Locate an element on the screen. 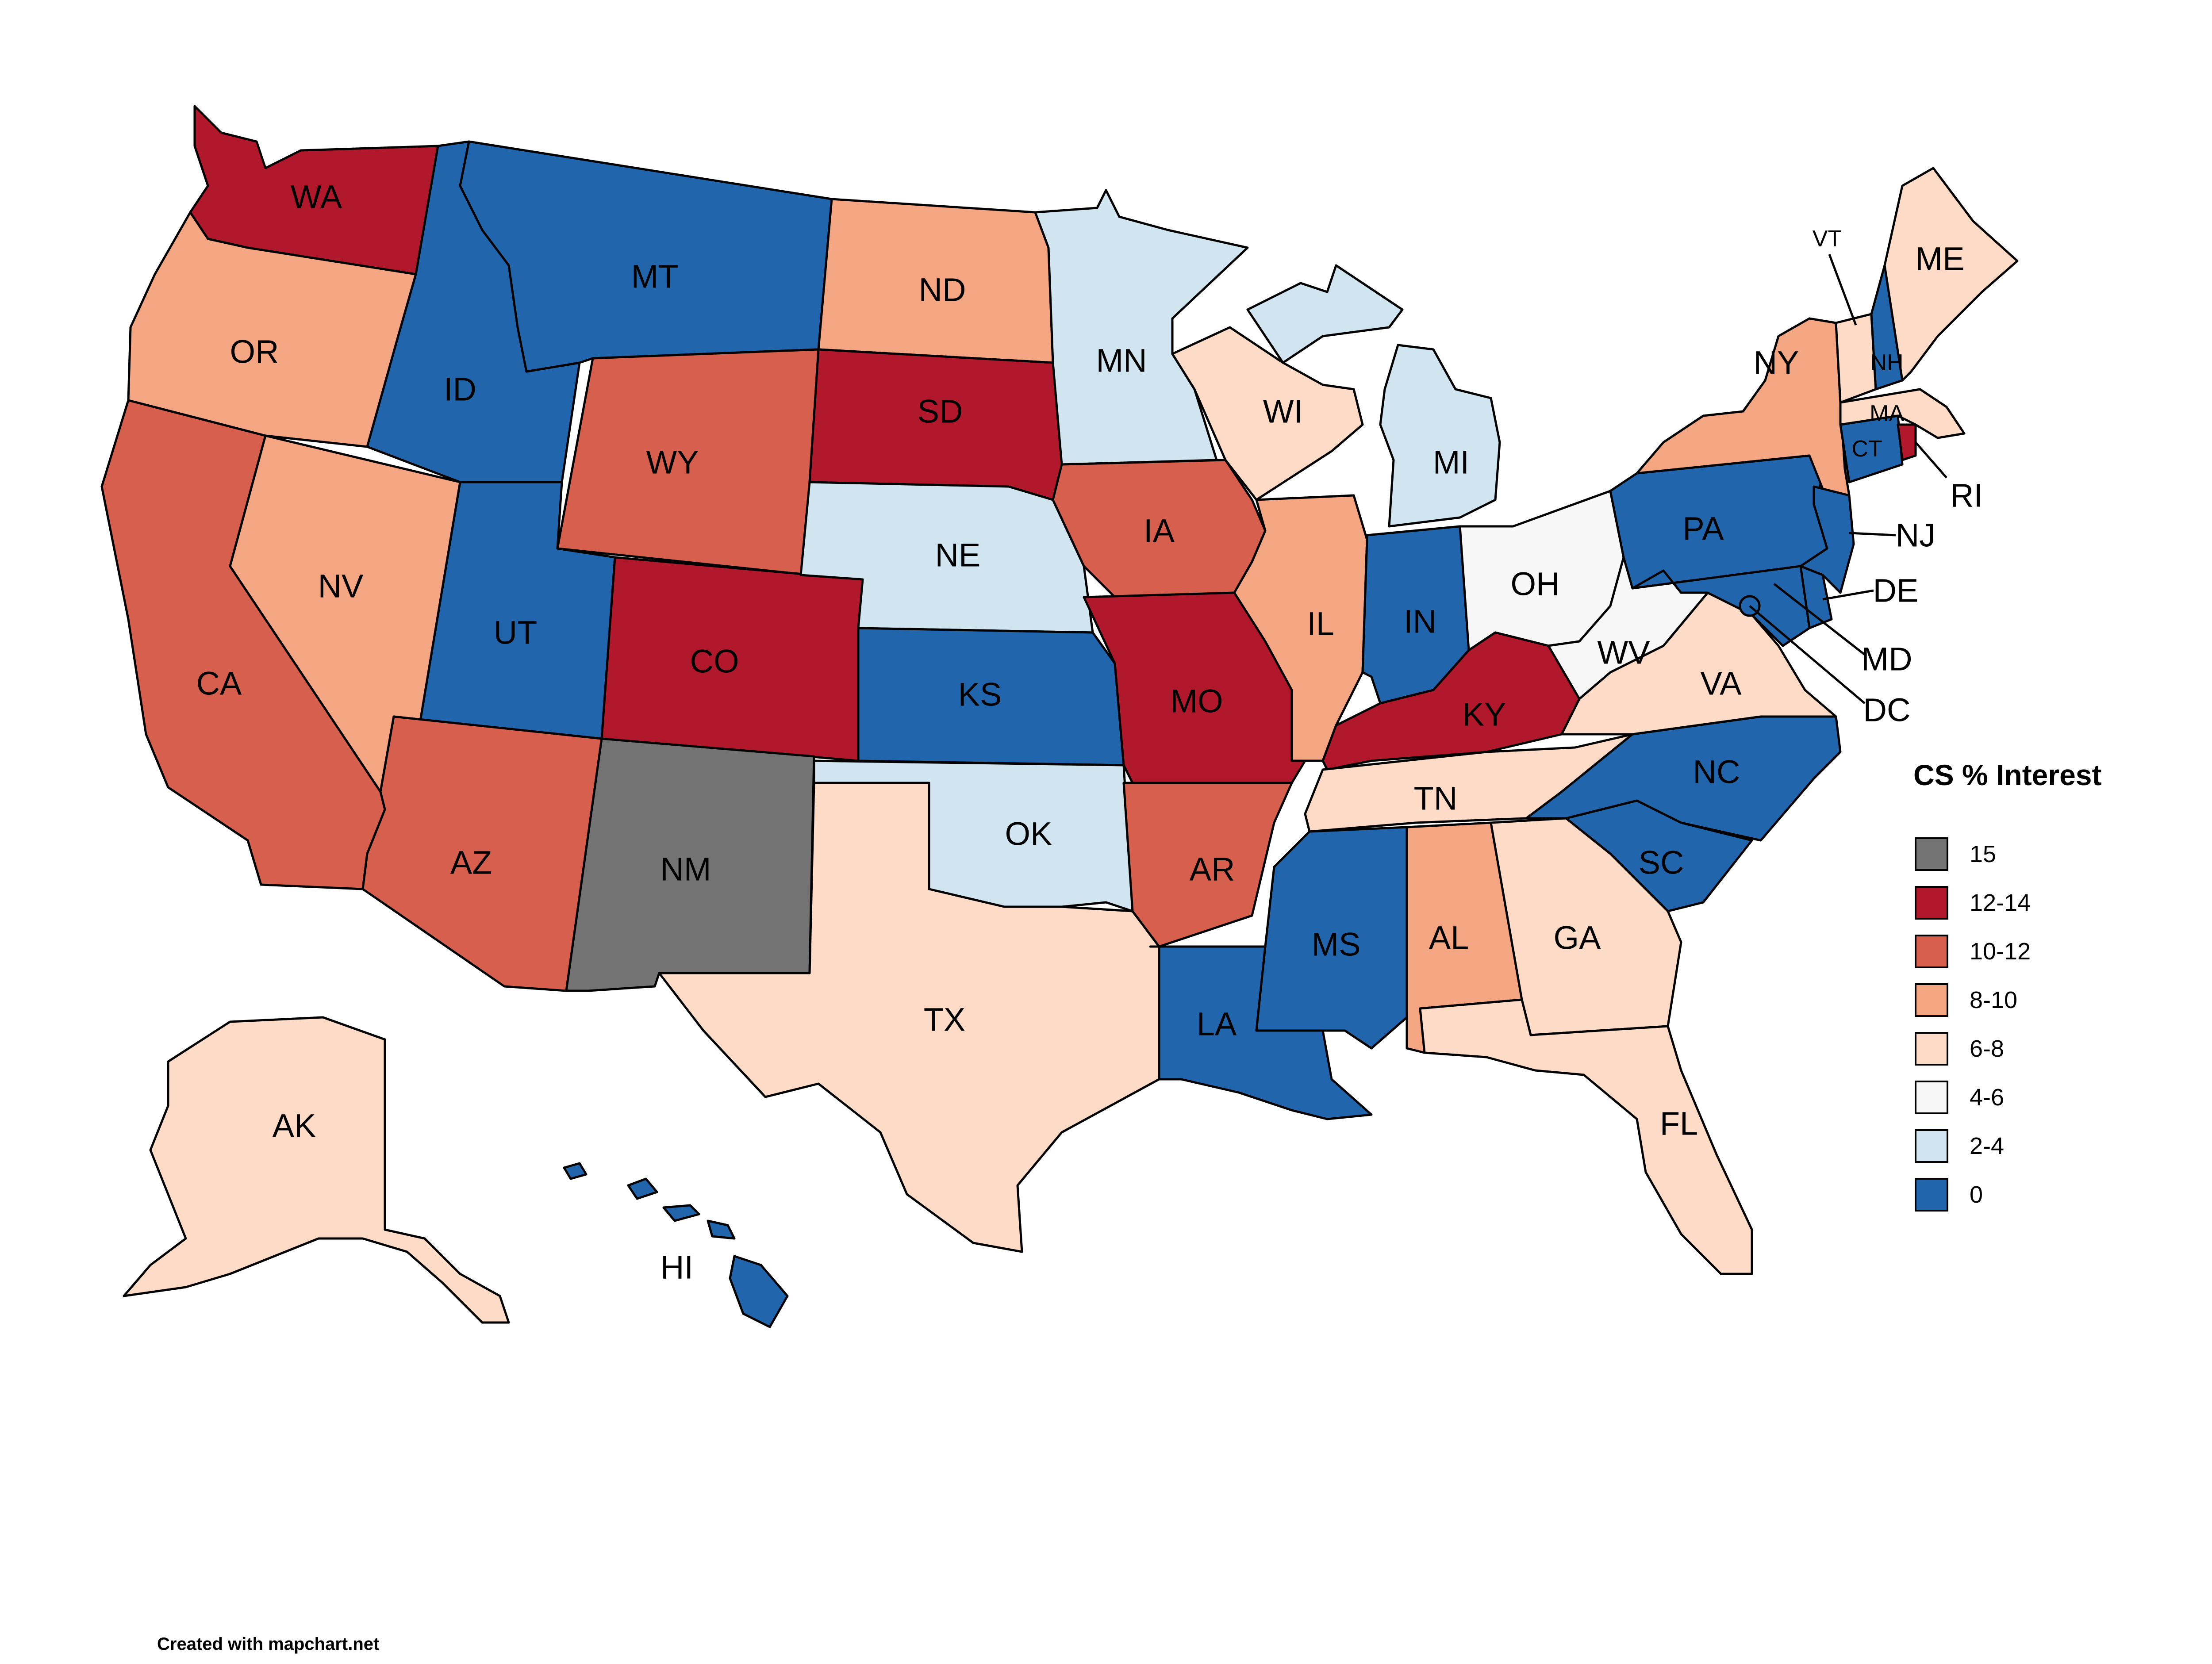 This screenshot has height=1664, width=2212. label-VT: VT is located at coordinates (1828, 239).